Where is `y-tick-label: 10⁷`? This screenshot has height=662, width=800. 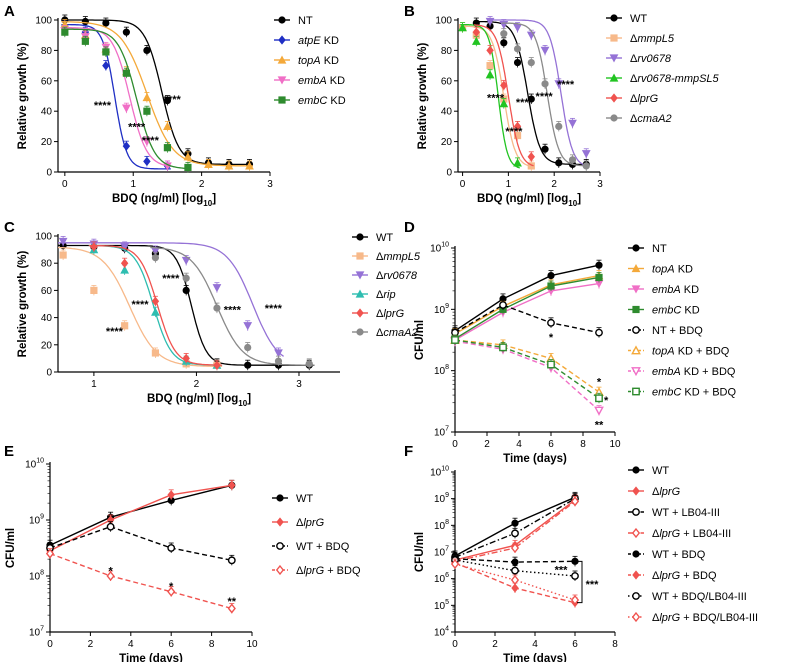 y-tick-label: 10⁷ is located at coordinates (441, 552).